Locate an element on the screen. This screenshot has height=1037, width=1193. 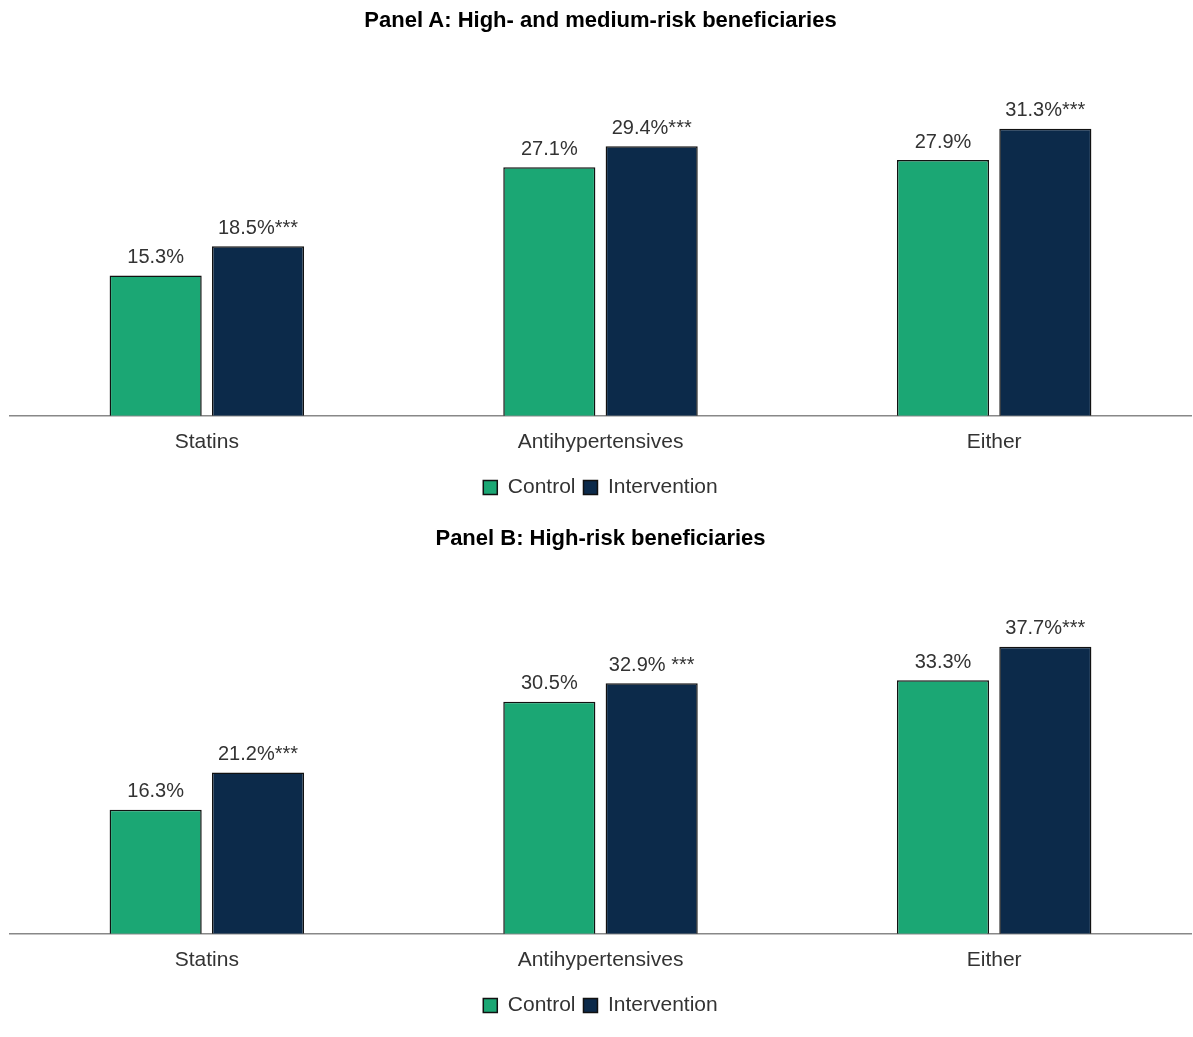
data-label: 30.5% is located at coordinates (549, 682).